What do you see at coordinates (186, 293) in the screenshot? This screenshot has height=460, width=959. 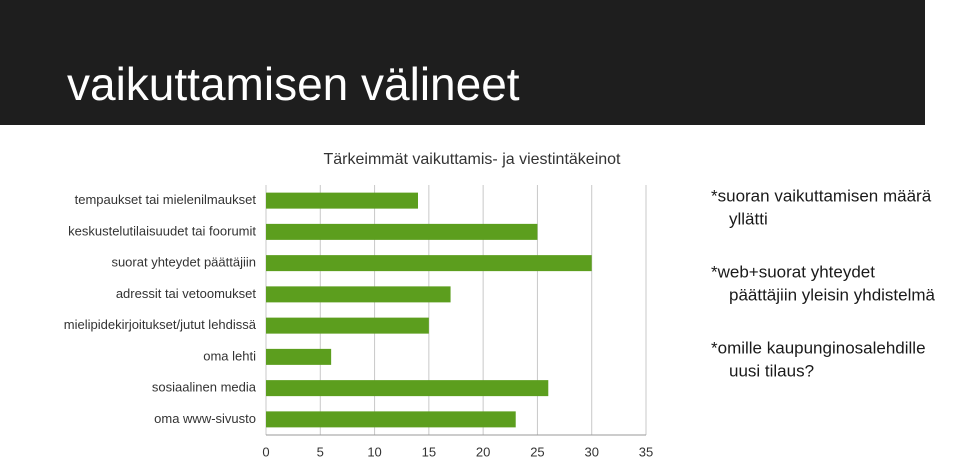 I see `y-tick-label: adressit tai vetoomukset` at bounding box center [186, 293].